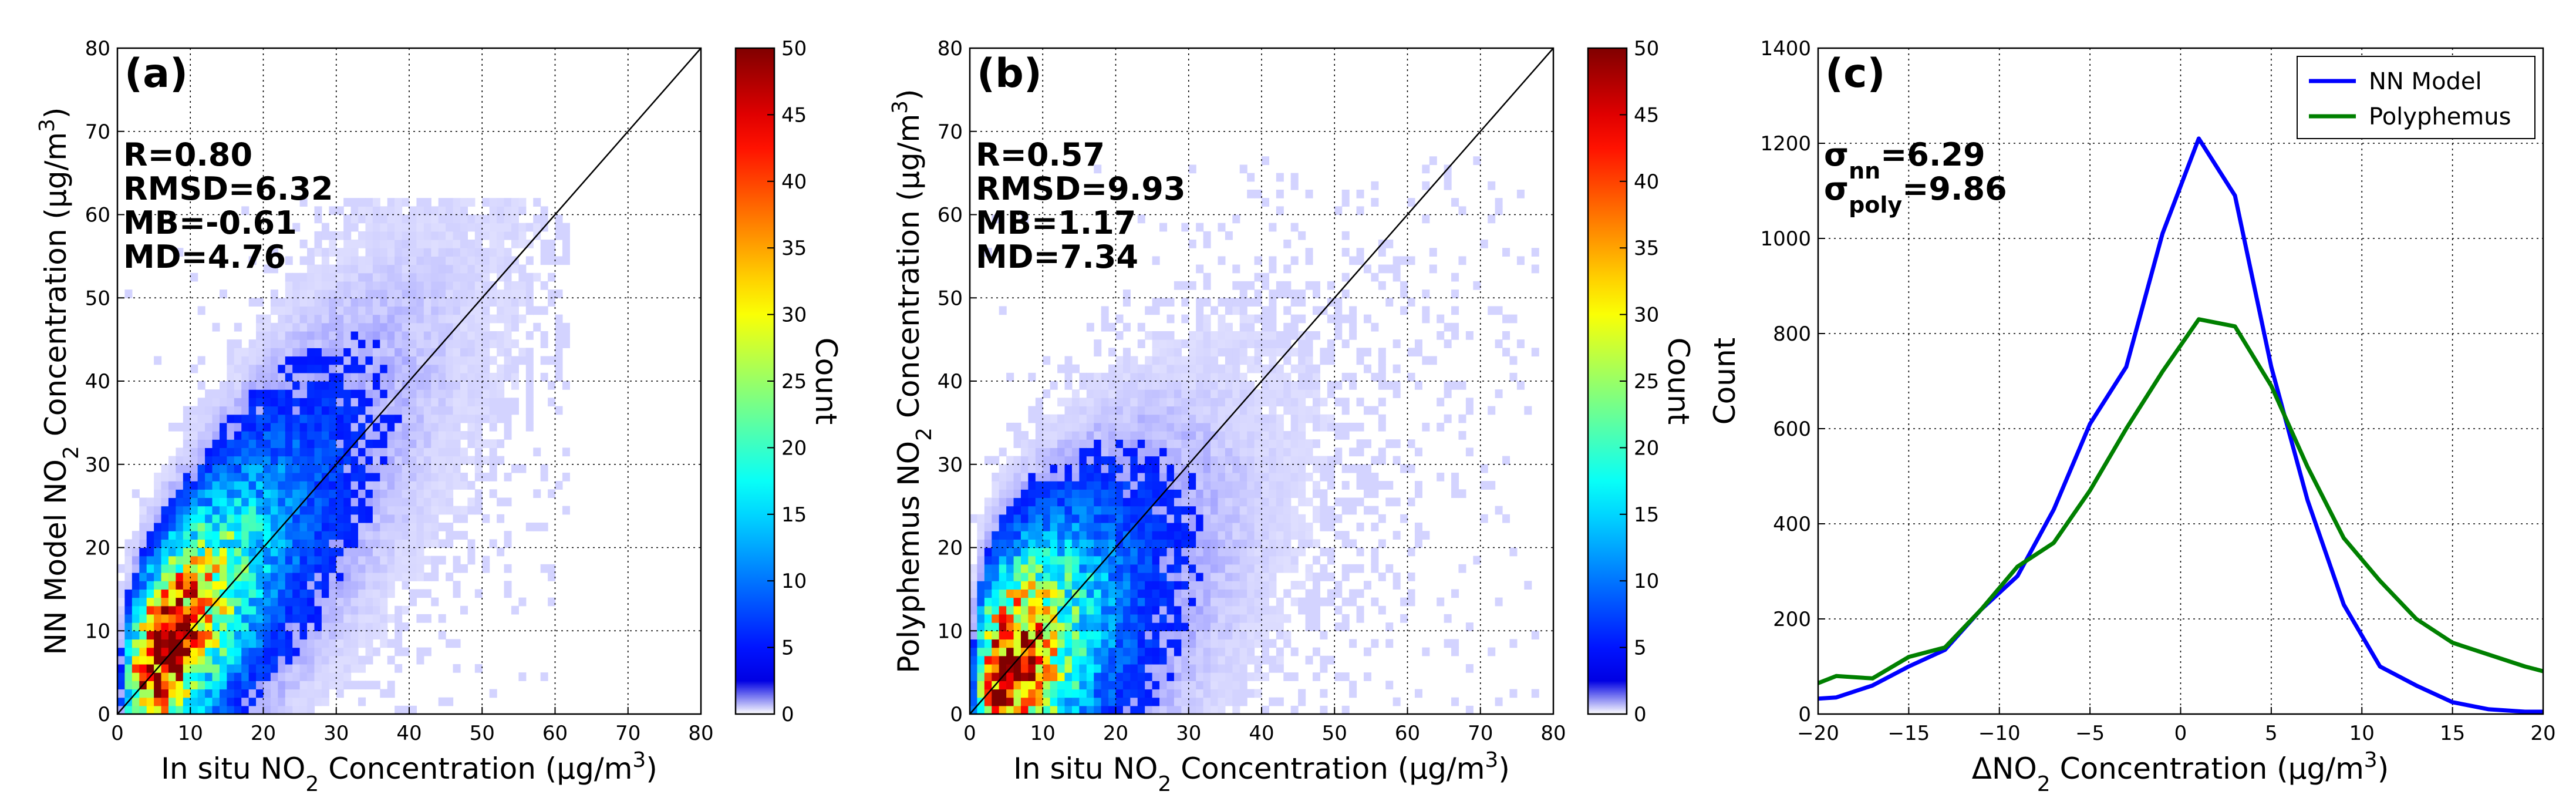 Image resolution: width=2576 pixels, height=808 pixels. I want to click on x-tick-label: 20, so click(2542, 733).